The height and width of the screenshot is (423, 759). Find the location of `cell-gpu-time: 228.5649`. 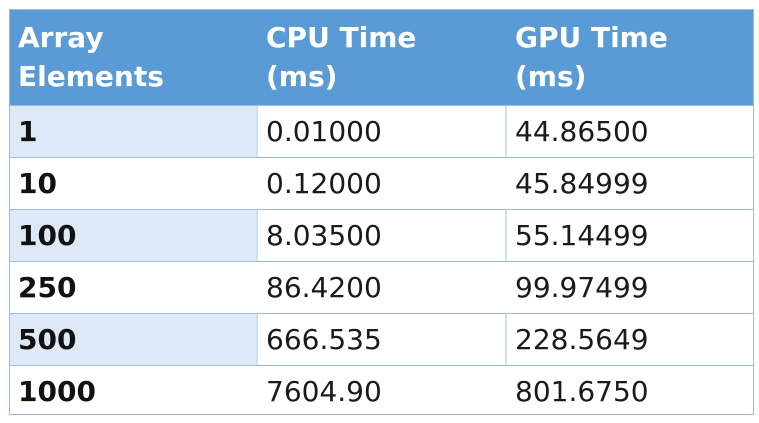

cell-gpu-time: 228.5649 is located at coordinates (630, 339).